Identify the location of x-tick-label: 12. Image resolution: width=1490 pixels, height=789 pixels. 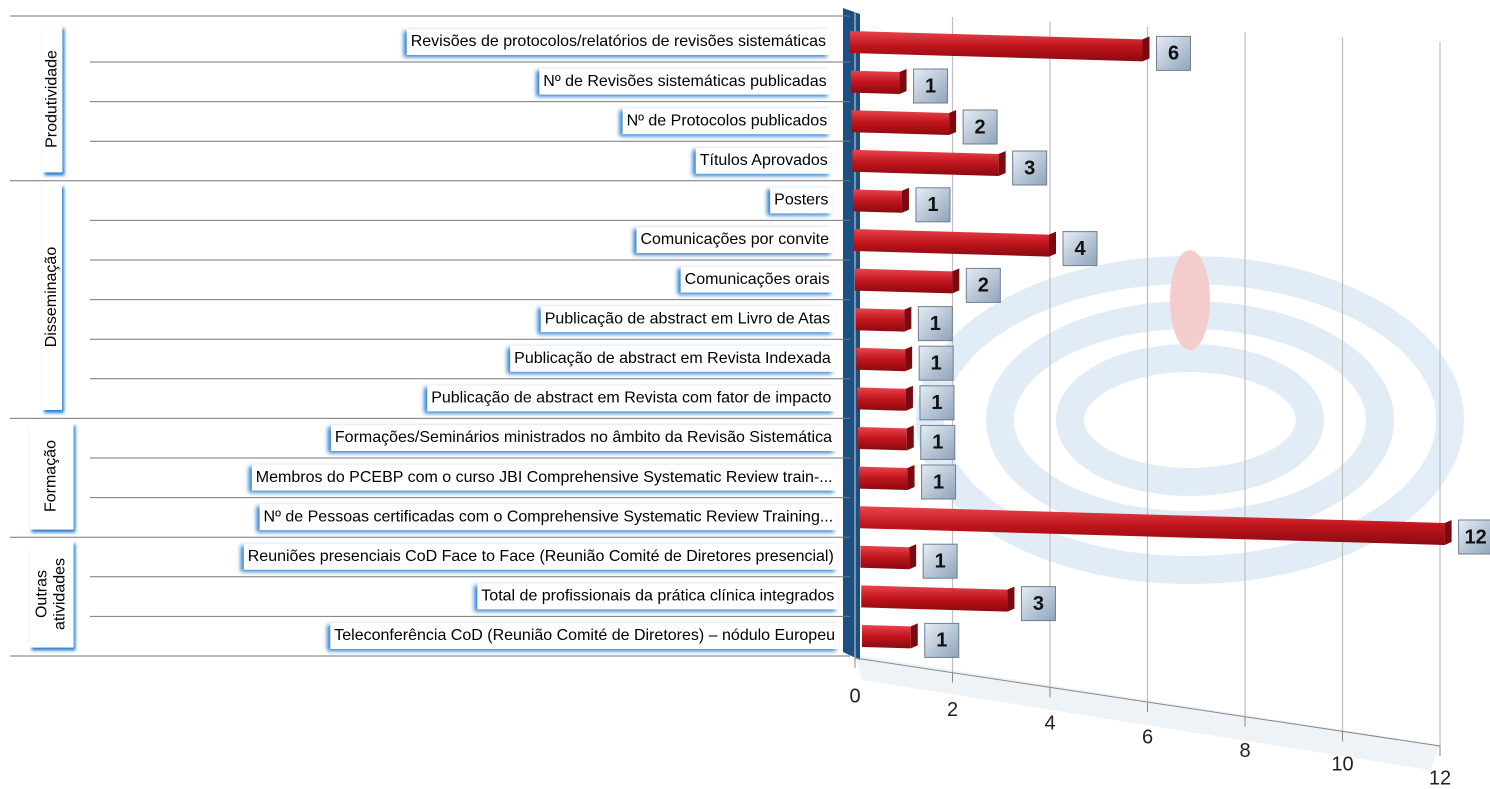
(1440, 778).